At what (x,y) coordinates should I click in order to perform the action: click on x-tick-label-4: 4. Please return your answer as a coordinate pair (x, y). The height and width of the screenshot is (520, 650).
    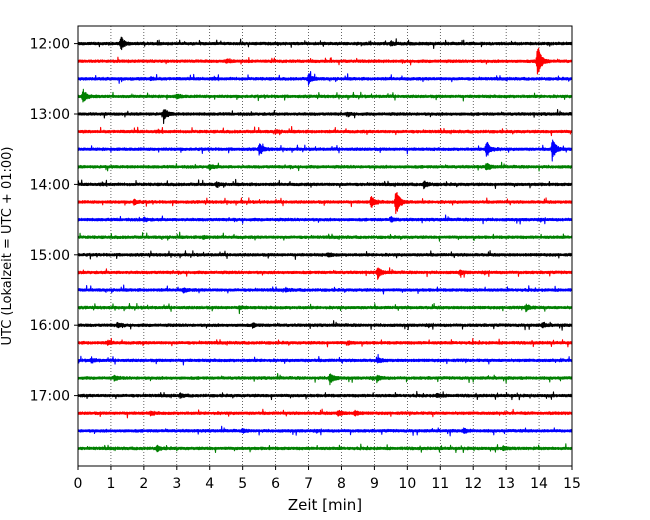
    Looking at the image, I should click on (209, 484).